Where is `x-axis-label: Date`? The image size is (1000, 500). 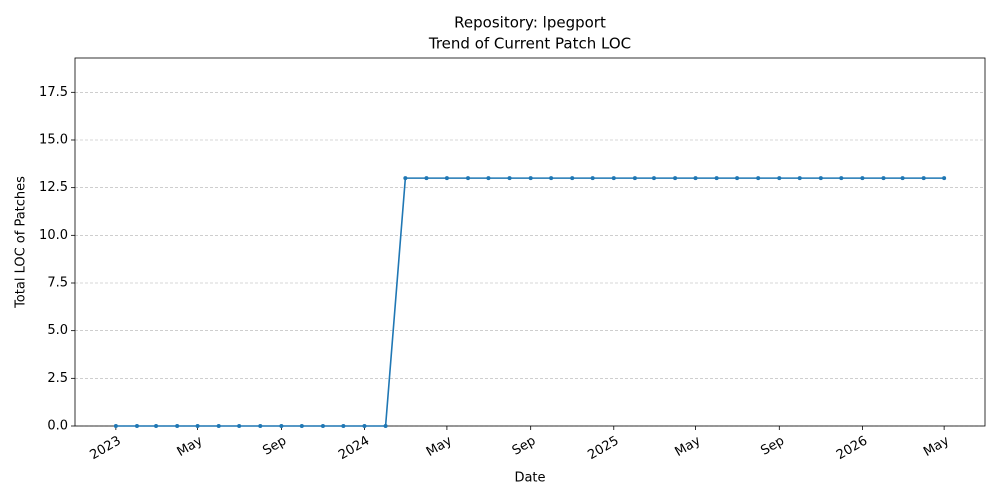 x-axis-label: Date is located at coordinates (529, 478).